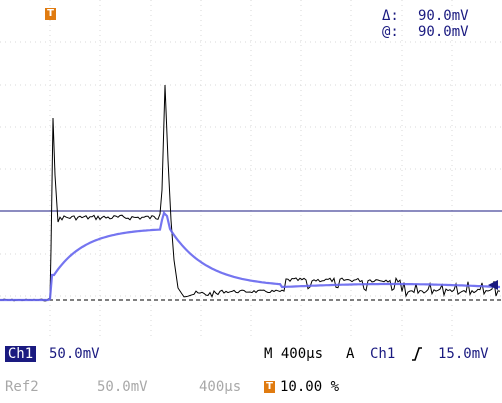 Image resolution: width=502 pixels, height=403 pixels. Describe the element at coordinates (383, 354) in the screenshot. I see `trigger-source: Ch1` at that location.